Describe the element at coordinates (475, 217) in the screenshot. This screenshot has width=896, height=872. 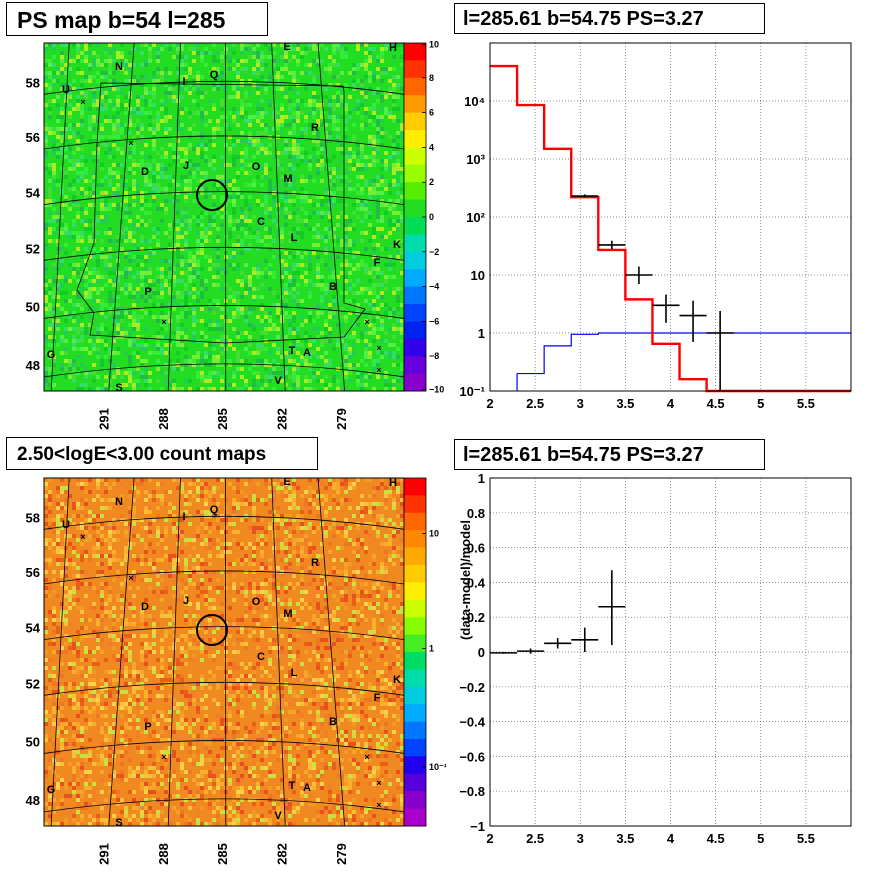
I see `spectrum-y-tick-label: 10²` at that location.